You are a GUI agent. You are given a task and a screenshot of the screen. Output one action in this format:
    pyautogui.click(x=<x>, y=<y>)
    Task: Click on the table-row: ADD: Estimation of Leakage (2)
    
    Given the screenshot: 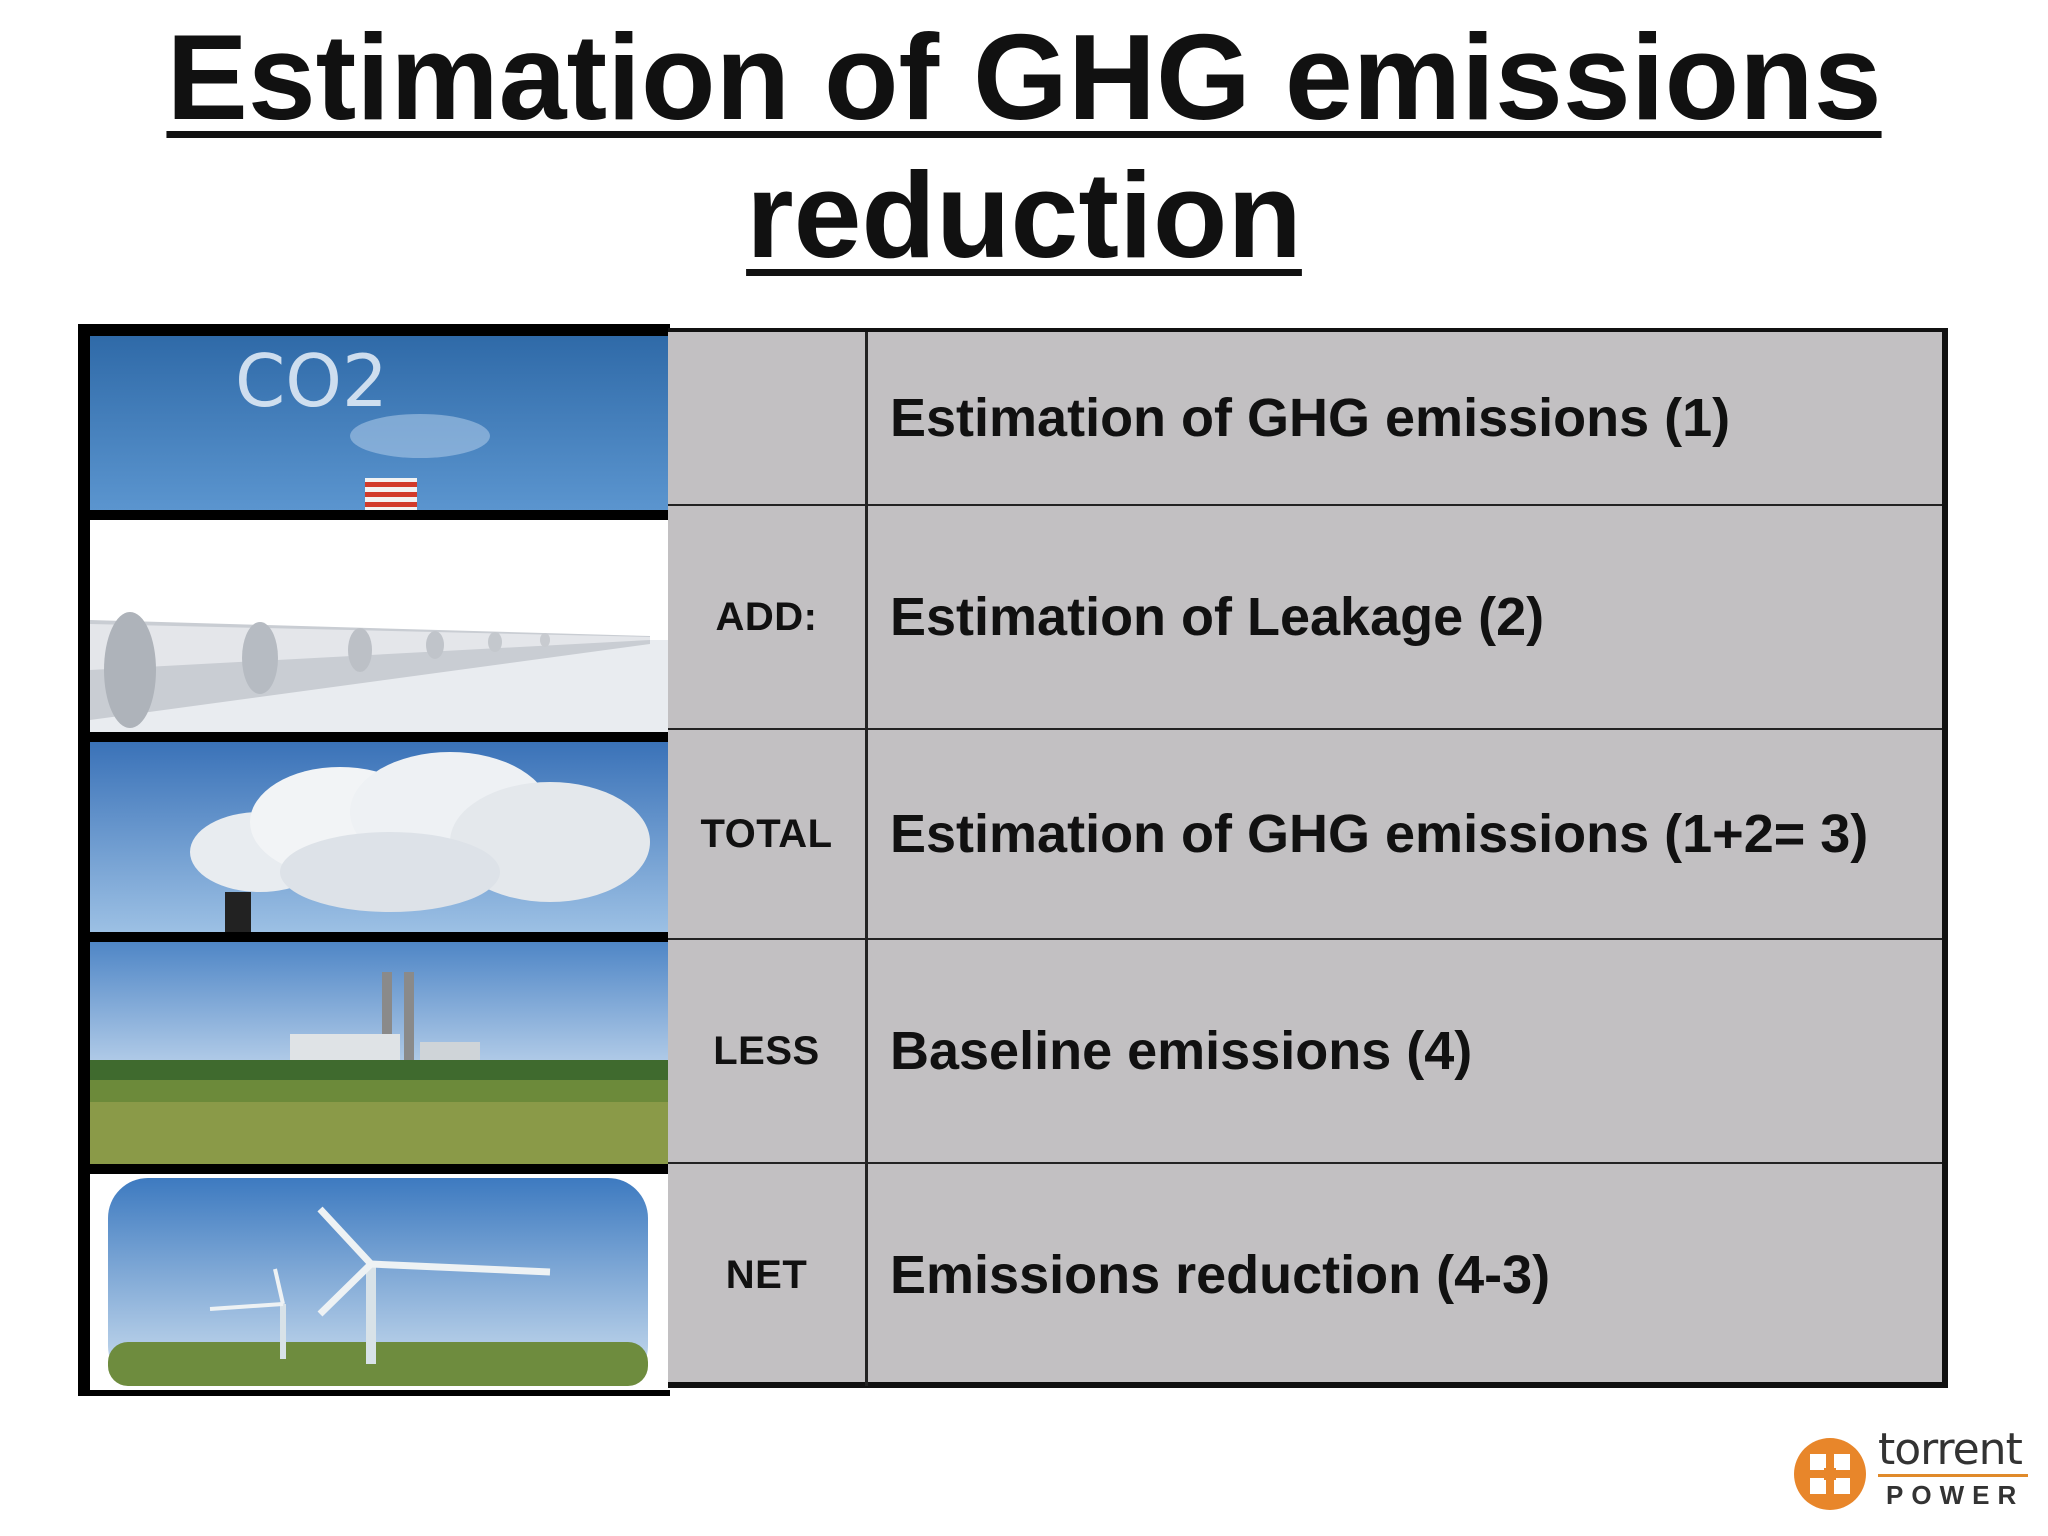 What is the action you would take?
    pyautogui.click(x=1305, y=618)
    